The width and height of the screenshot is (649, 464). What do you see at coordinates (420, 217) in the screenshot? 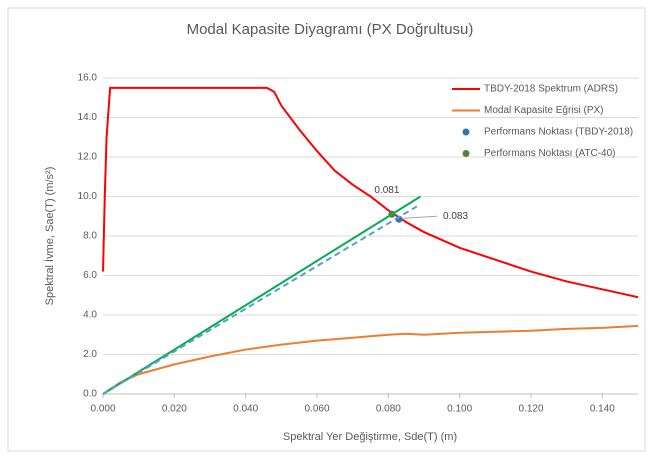
I see `leader-line` at bounding box center [420, 217].